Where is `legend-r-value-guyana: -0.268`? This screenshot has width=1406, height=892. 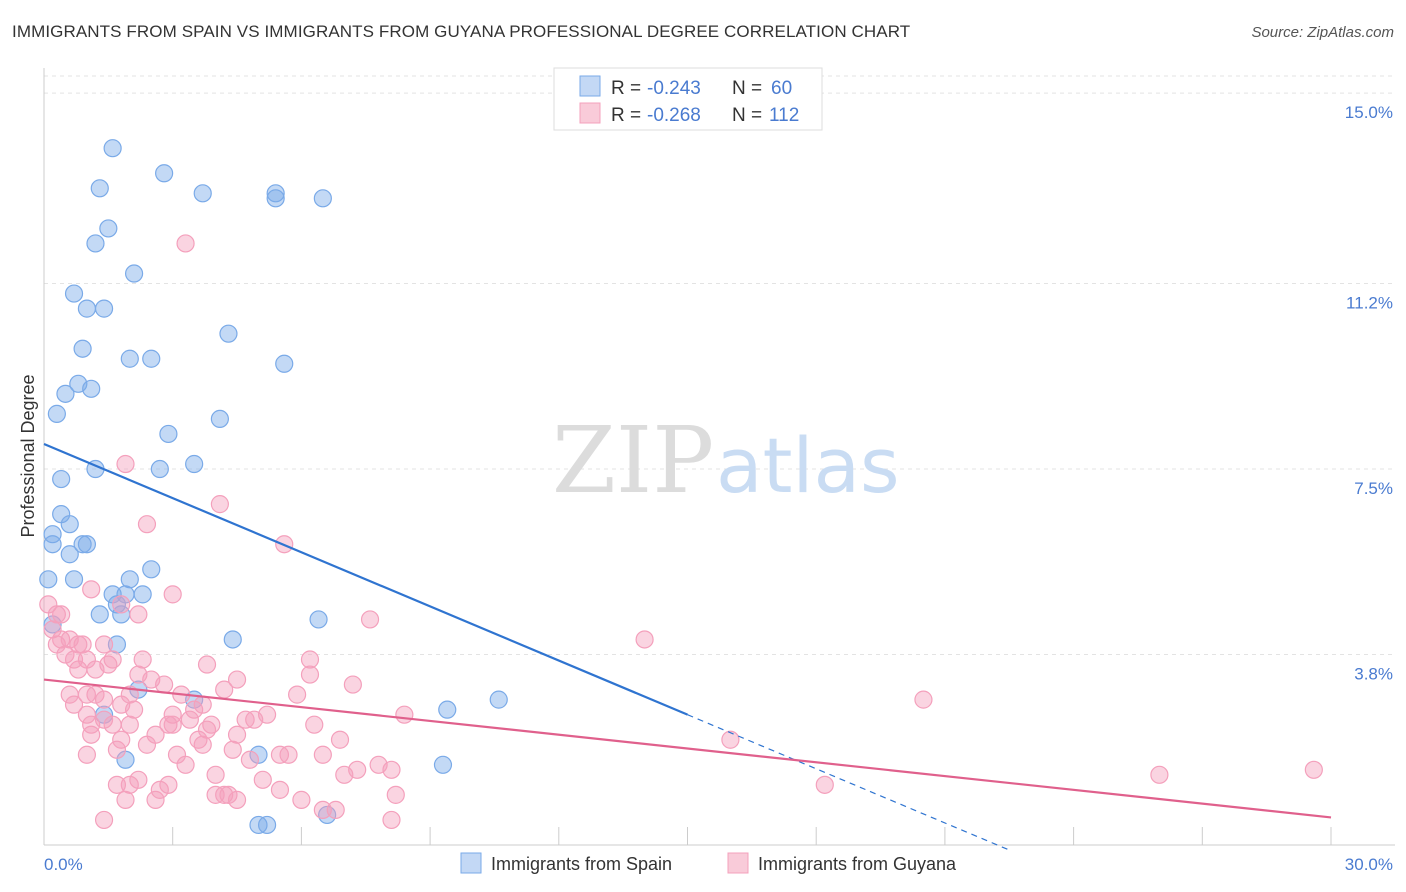 legend-r-value-guyana: -0.268 is located at coordinates (674, 115).